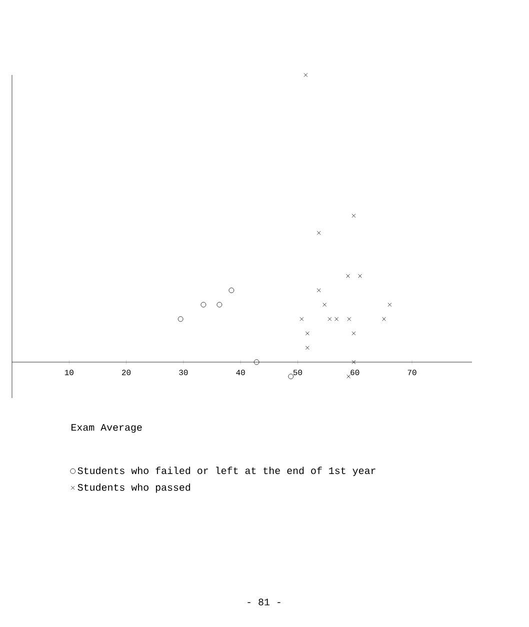  Describe the element at coordinates (107, 428) in the screenshot. I see `x-axis-title: Exam Average` at that location.